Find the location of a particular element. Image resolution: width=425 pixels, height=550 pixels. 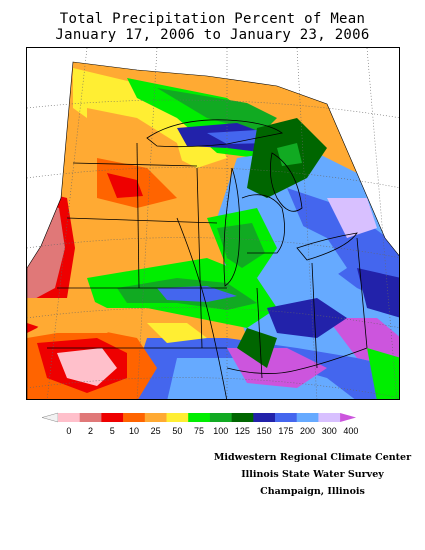

legend-label: 25 is located at coordinates (156, 431).